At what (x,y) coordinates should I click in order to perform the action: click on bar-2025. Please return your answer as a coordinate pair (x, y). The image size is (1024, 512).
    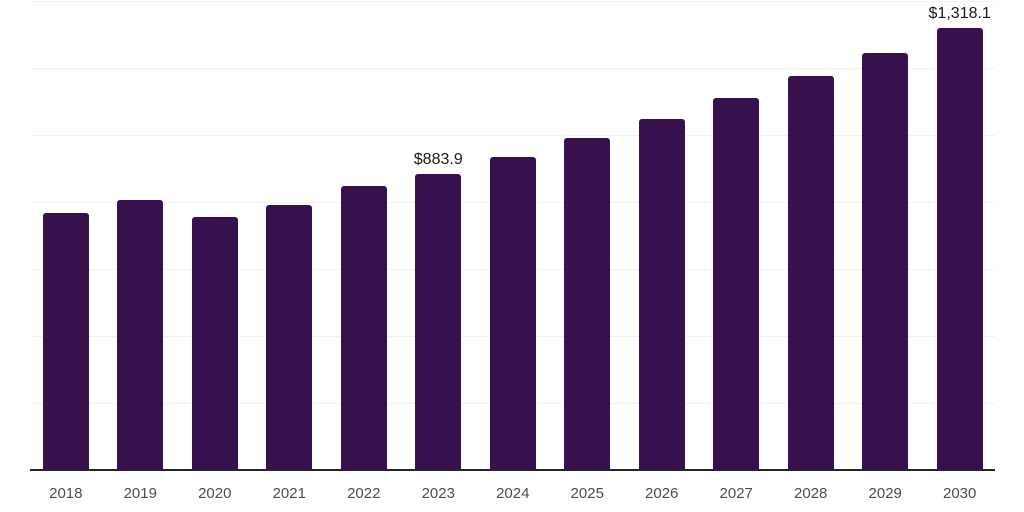
    Looking at the image, I should click on (587, 304).